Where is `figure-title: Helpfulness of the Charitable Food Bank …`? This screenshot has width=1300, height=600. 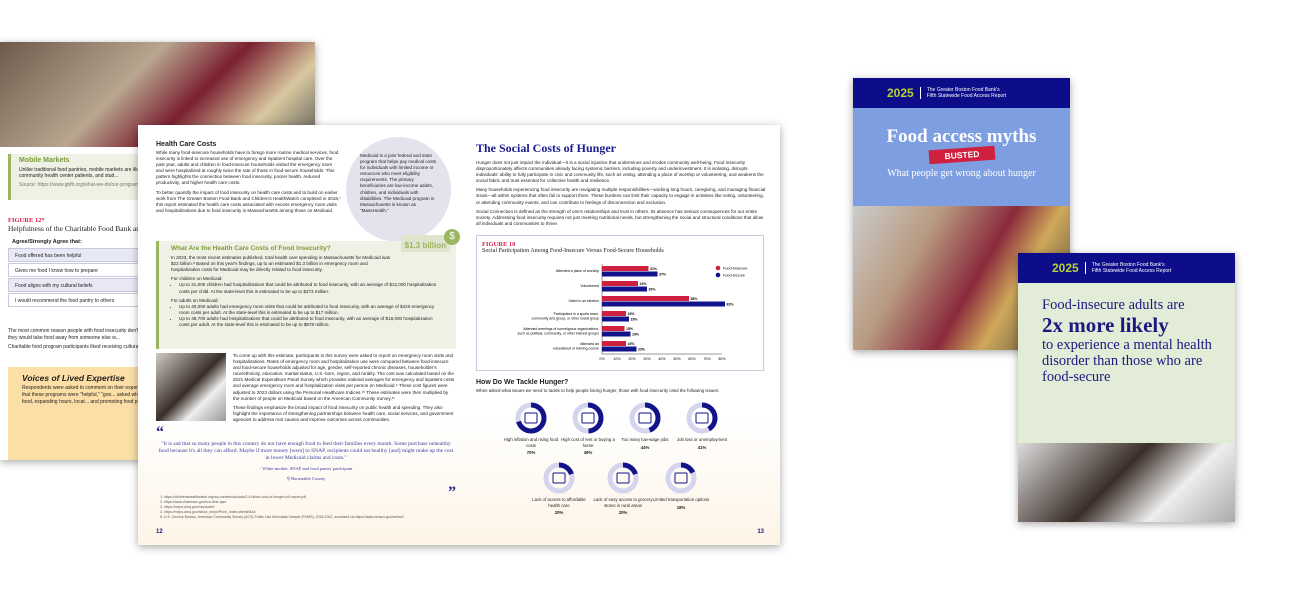
figure-title: Helpfulness of the Charitable Food Bank … is located at coordinates (97, 228).